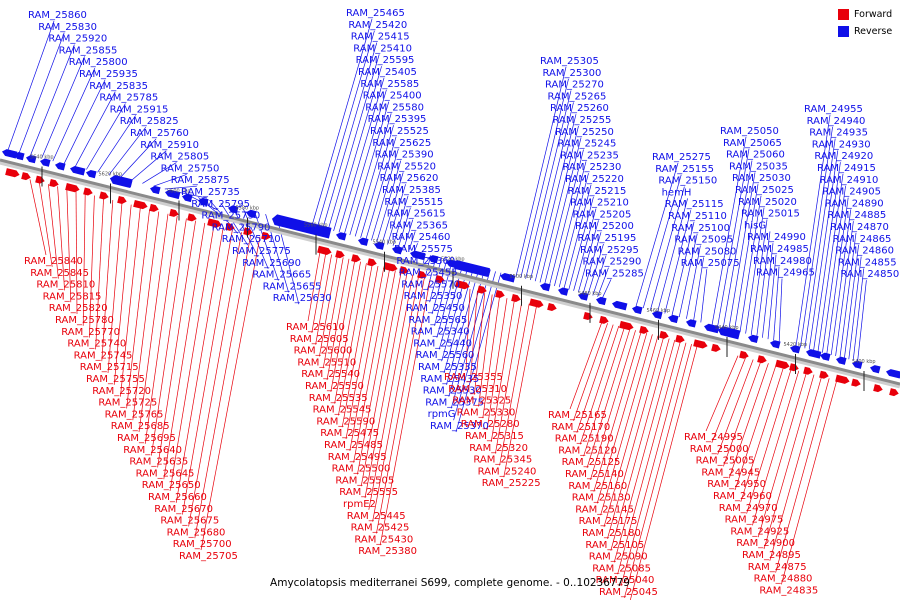  What do you see at coordinates (383, 539) in the screenshot?
I see `gene-label: RAM_25430` at bounding box center [383, 539].